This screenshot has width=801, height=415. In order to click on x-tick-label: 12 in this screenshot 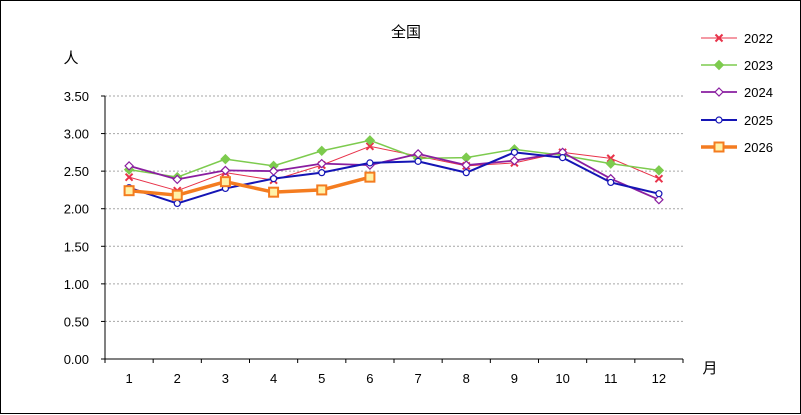, I will do `click(659, 378)`.